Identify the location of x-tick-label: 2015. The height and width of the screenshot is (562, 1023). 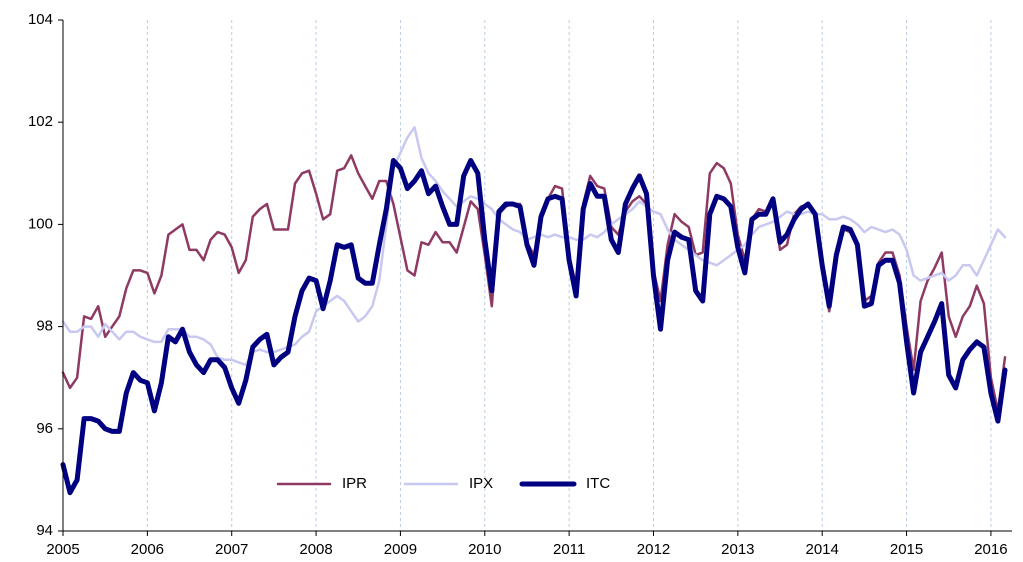
(906, 549).